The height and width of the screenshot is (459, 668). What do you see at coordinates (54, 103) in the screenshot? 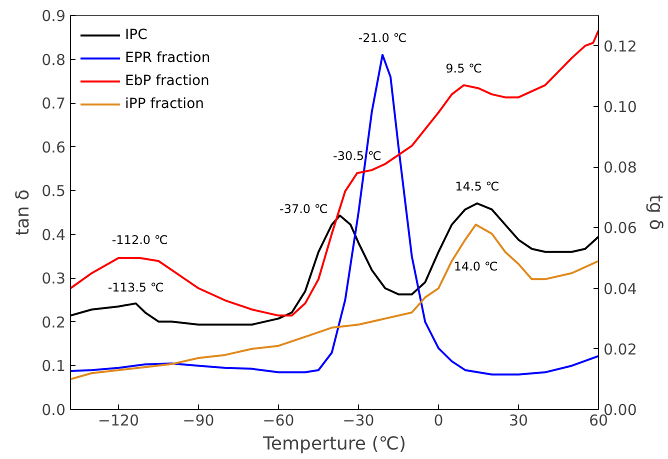
I see `y-tick-label: 0.7` at bounding box center [54, 103].